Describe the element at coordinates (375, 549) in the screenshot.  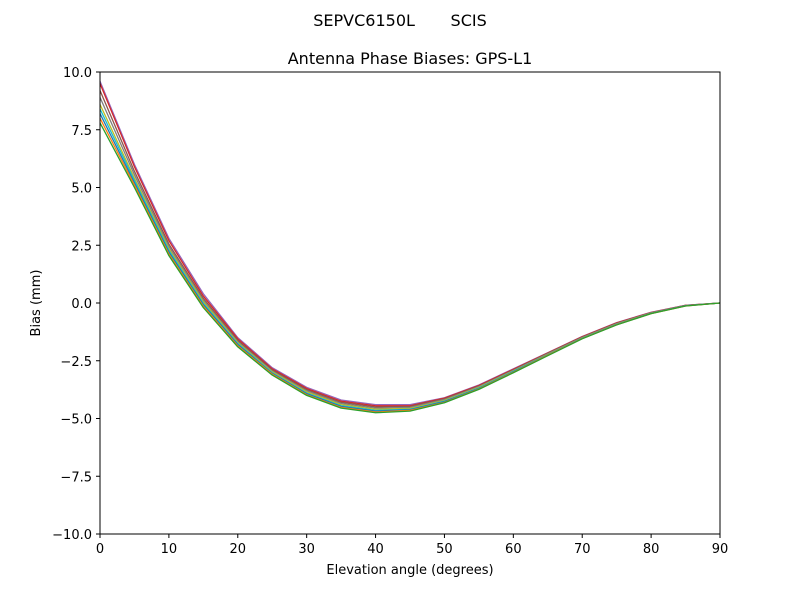
I see `x-tick-label: 40` at that location.